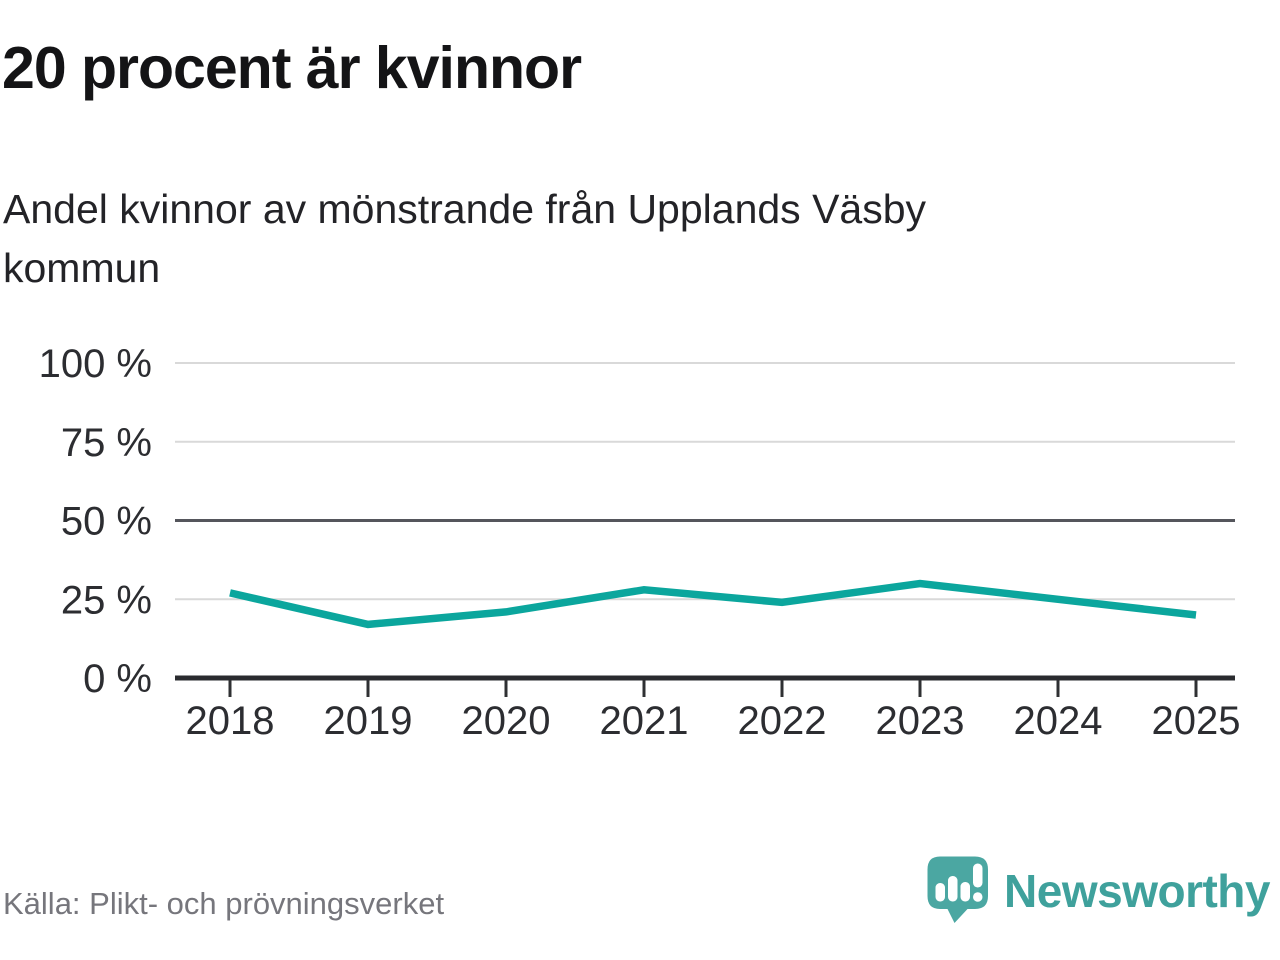  I want to click on x-tick-label: 2022, so click(782, 721).